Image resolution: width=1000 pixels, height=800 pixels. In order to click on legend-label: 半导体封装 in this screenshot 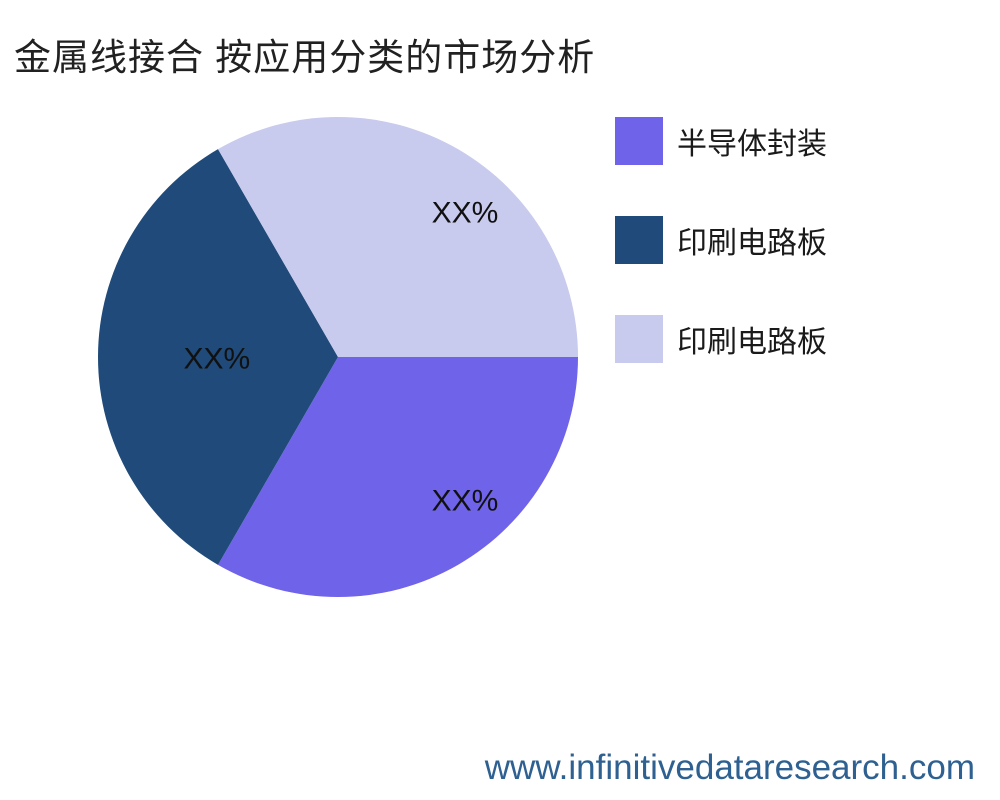, I will do `click(752, 144)`.